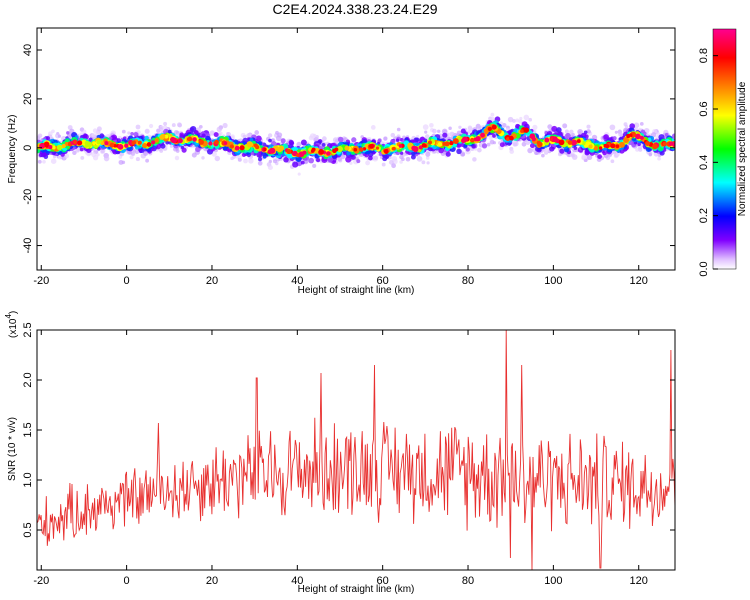 Image resolution: width=750 pixels, height=600 pixels. I want to click on snr-y-label: SNR (10 * v/v), so click(12, 449).